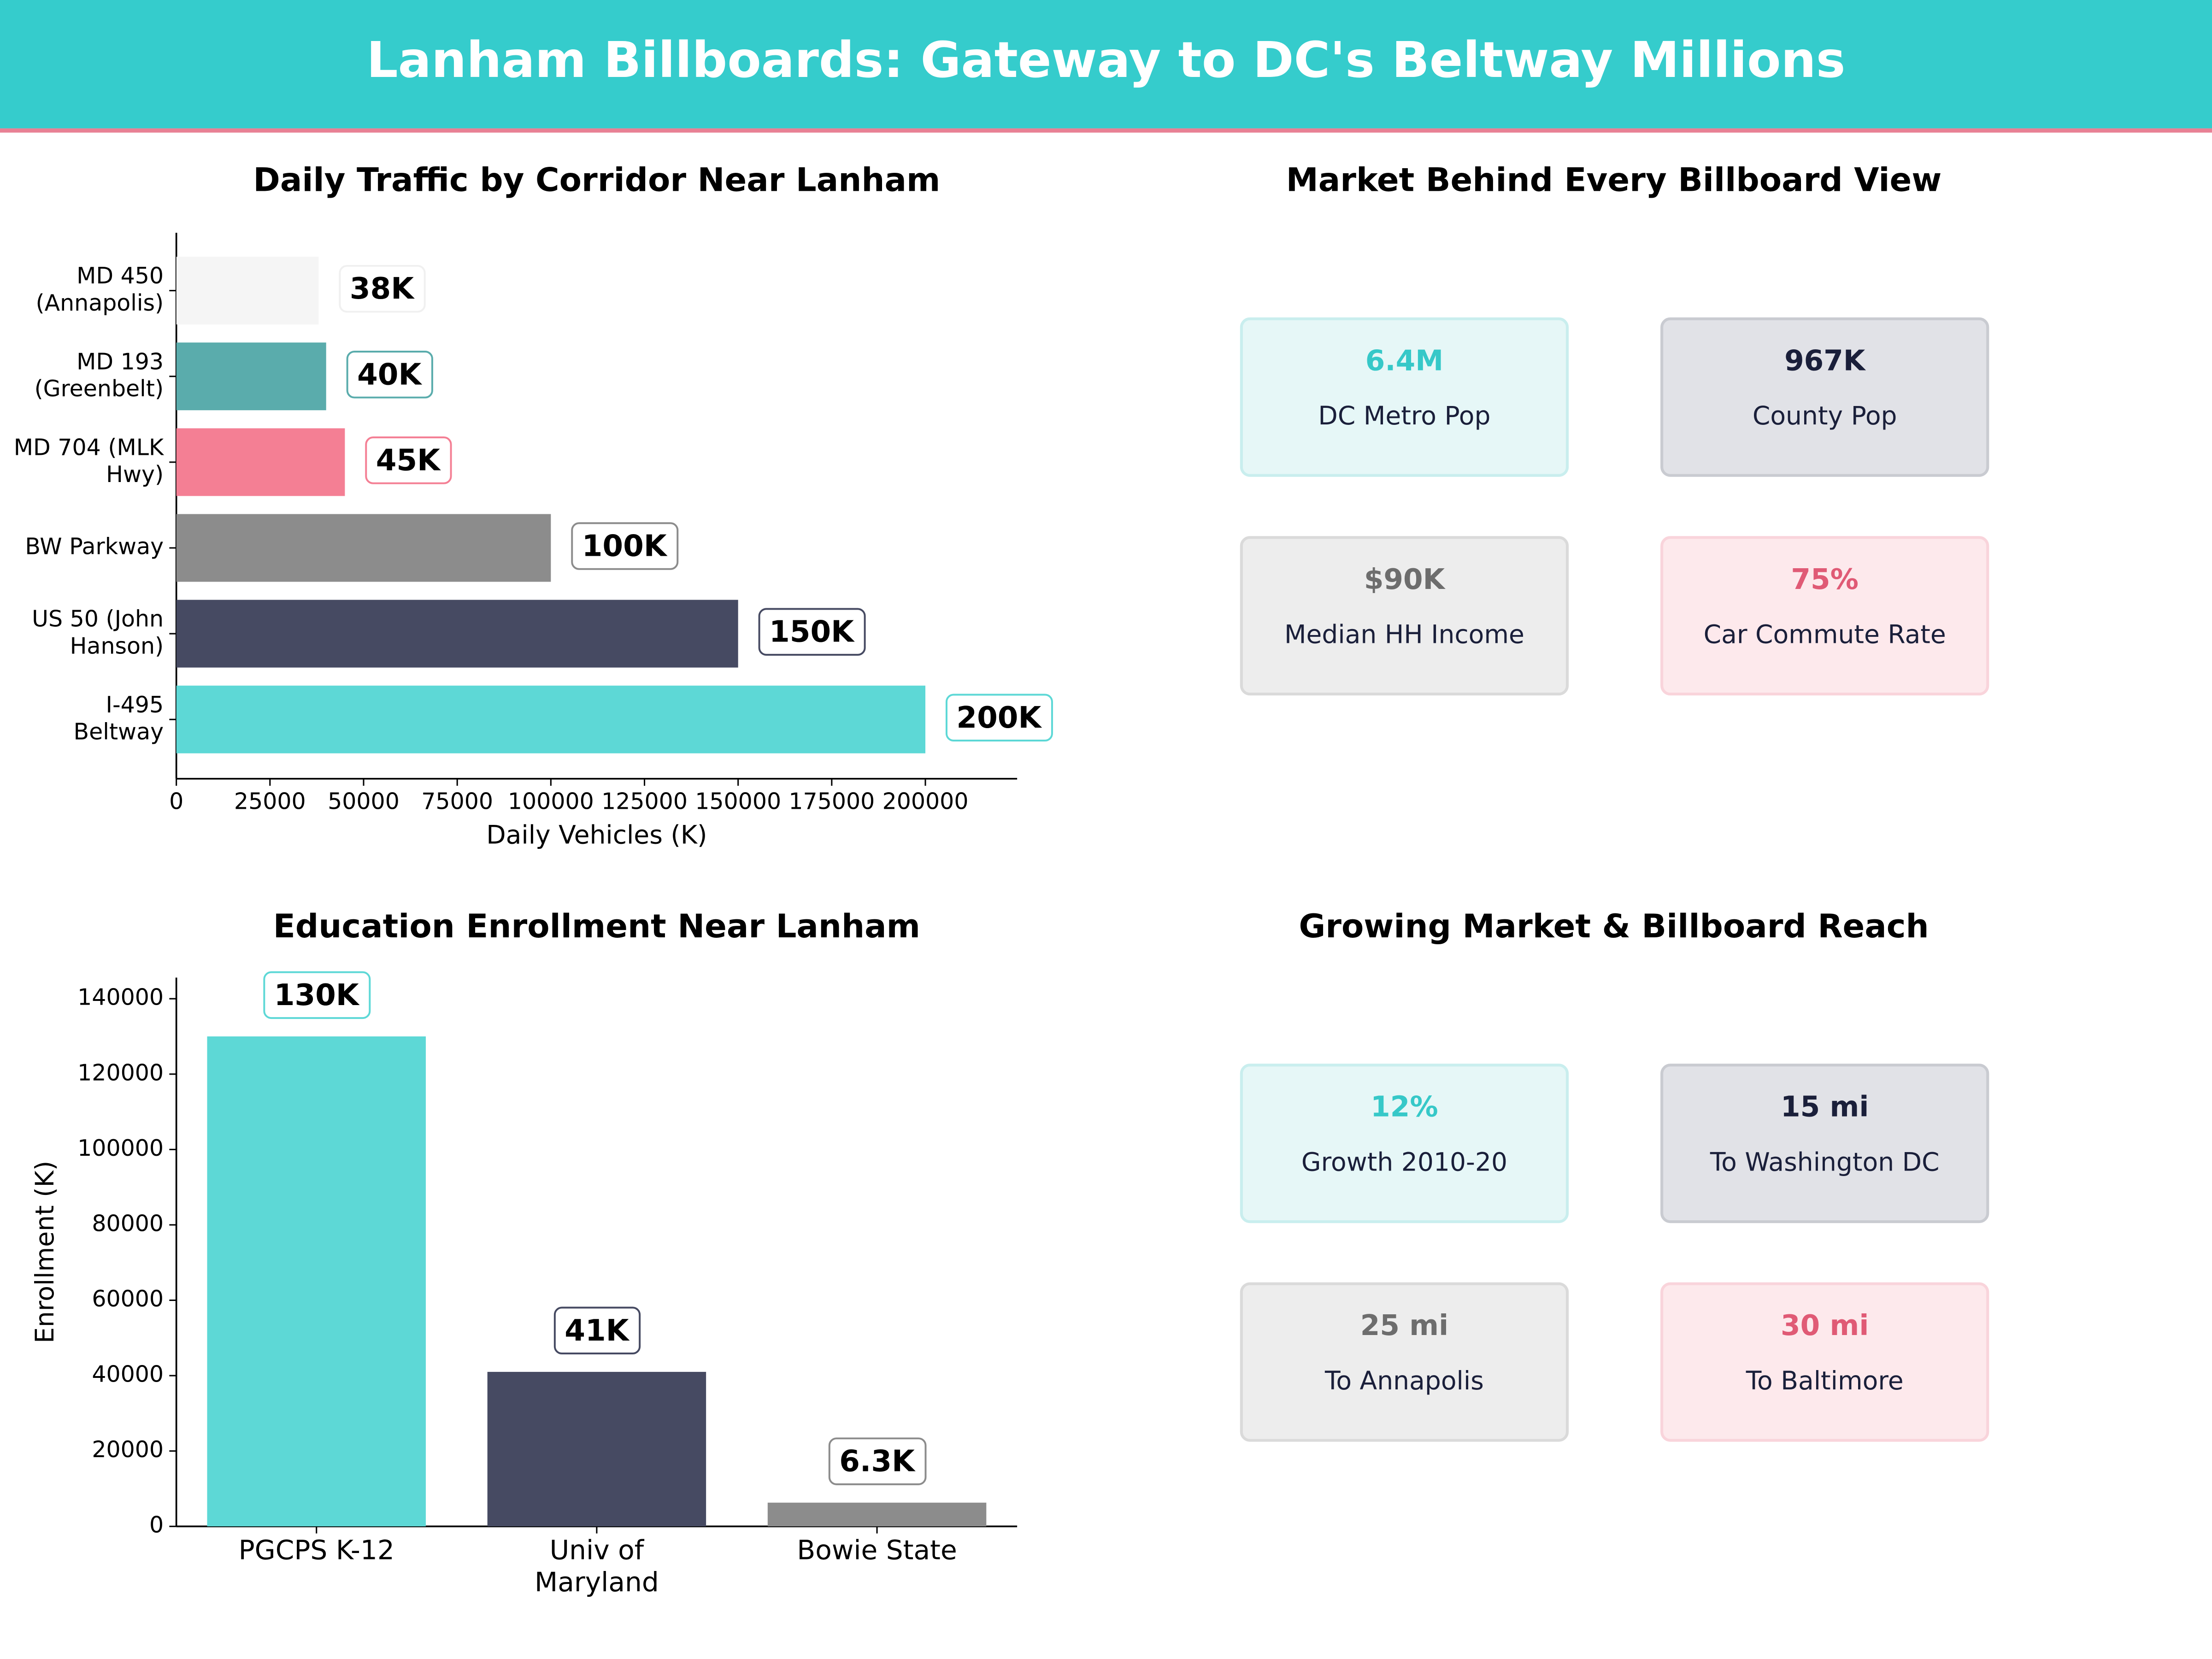  What do you see at coordinates (1825, 1380) in the screenshot?
I see `kpi-label: To Baltimore` at bounding box center [1825, 1380].